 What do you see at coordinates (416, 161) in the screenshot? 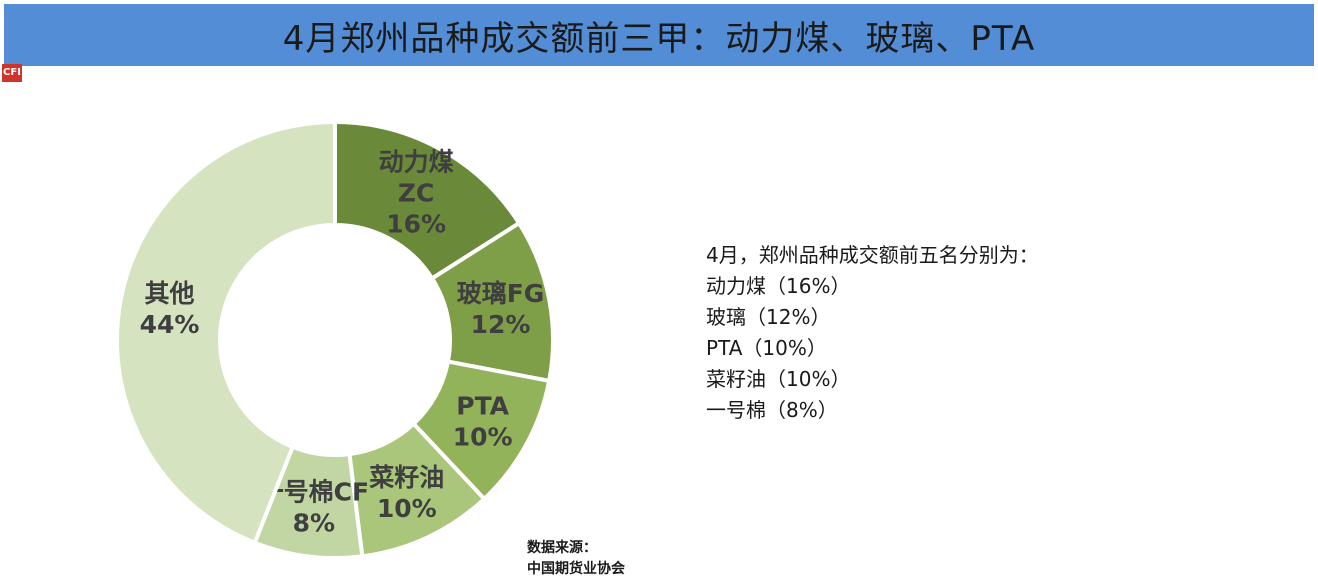
I see `slice-label-line: 动力煤` at bounding box center [416, 161].